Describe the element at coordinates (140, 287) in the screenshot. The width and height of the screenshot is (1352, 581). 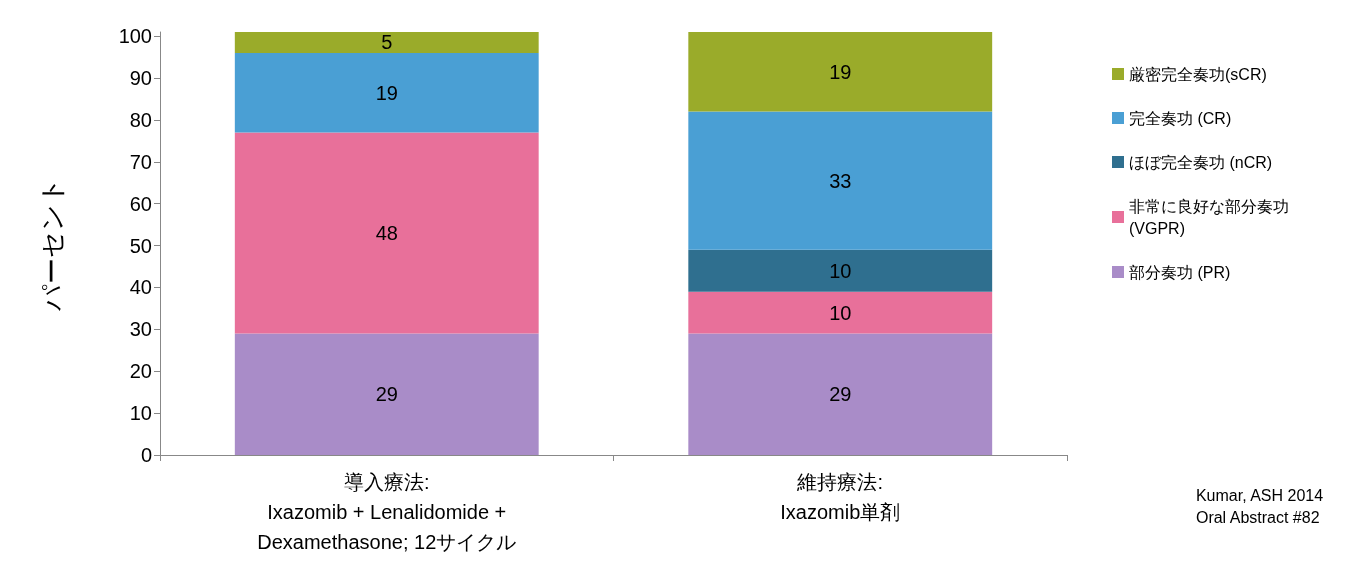
I see `y-tick-label: 40` at that location.